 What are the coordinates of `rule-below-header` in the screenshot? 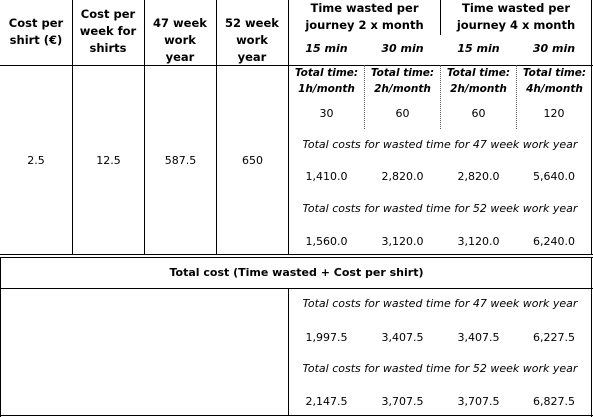 It's located at (296, 65).